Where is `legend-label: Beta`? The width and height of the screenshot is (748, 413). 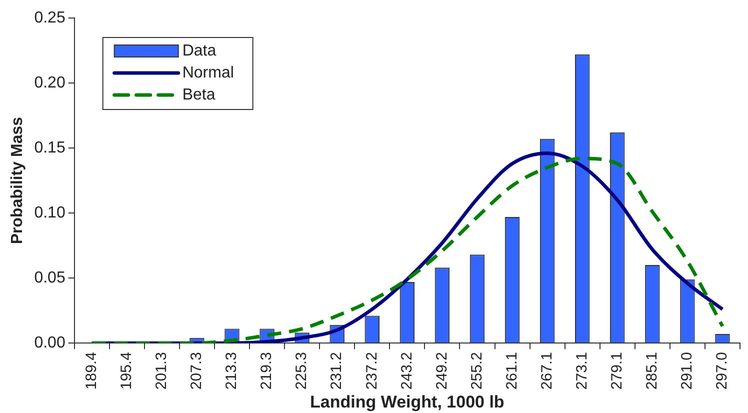 legend-label: Beta is located at coordinates (199, 95).